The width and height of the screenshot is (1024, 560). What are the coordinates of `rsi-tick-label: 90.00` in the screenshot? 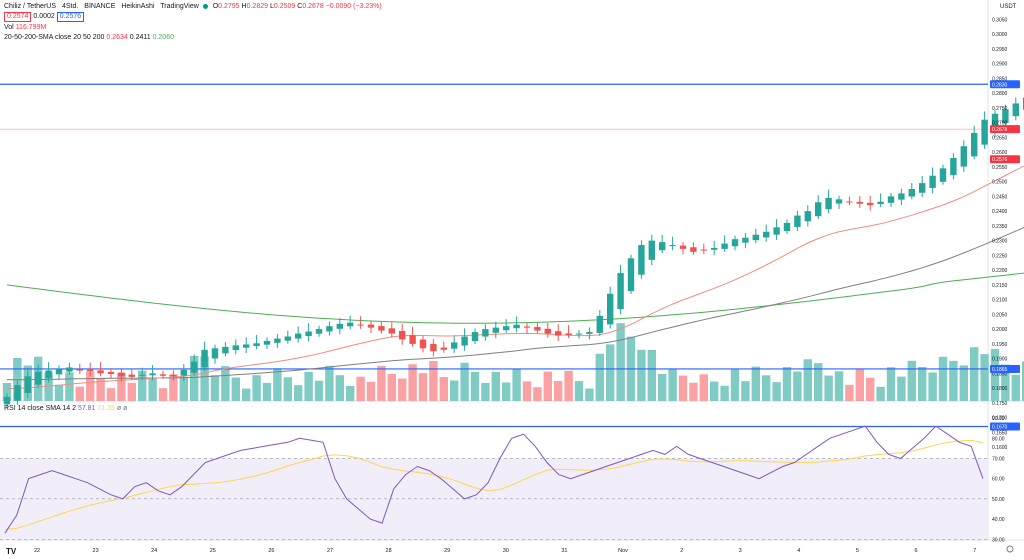 It's located at (998, 419).